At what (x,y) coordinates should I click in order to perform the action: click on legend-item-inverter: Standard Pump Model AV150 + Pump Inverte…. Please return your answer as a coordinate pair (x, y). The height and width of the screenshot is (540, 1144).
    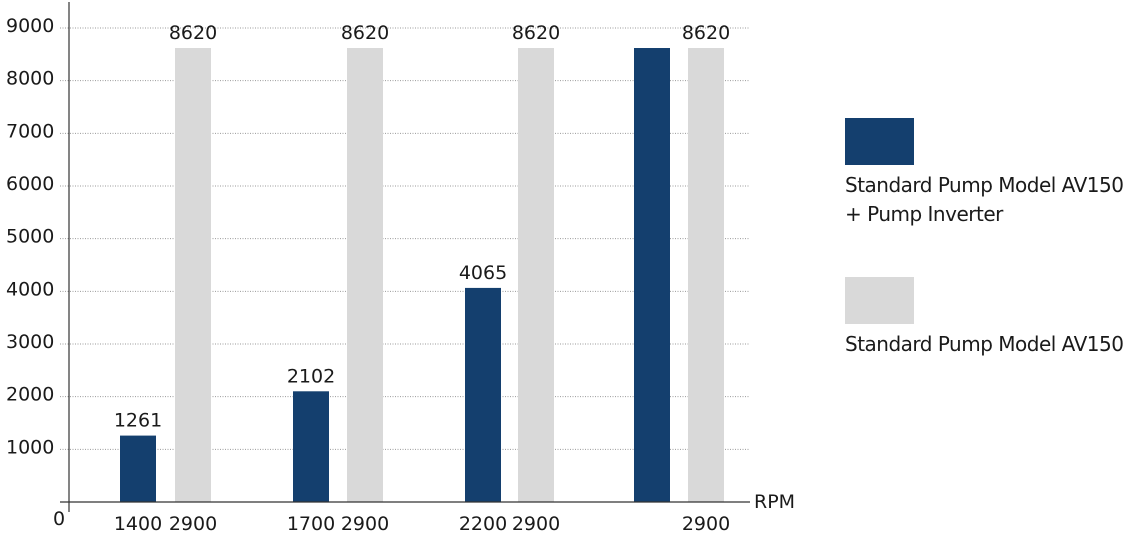
    Looking at the image, I should click on (984, 173).